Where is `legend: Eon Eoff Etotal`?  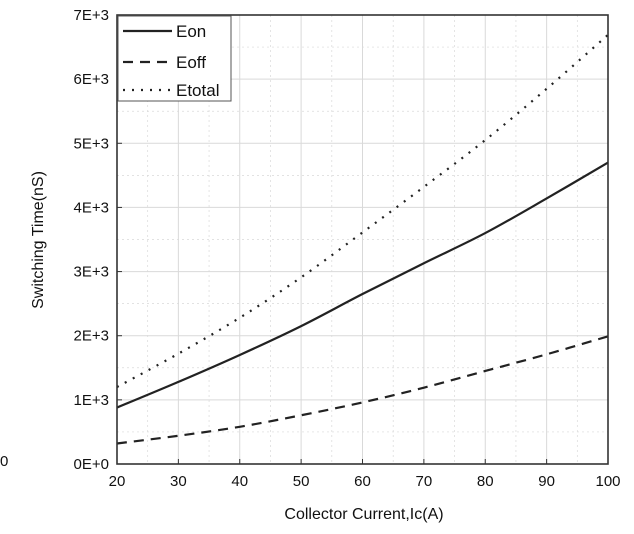
legend: Eon Eoff Etotal is located at coordinates (174, 58).